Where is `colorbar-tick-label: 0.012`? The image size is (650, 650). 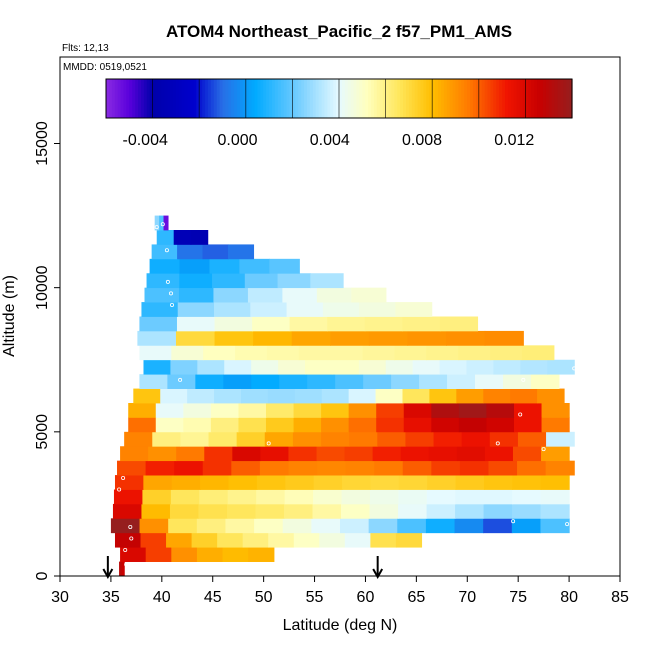 colorbar-tick-label: 0.012 is located at coordinates (514, 140).